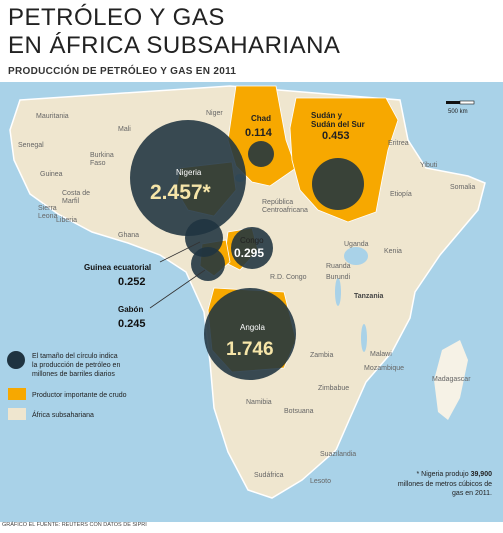 The image size is (503, 533). What do you see at coordinates (364, 338) in the screenshot?
I see `lake-malawi` at bounding box center [364, 338].